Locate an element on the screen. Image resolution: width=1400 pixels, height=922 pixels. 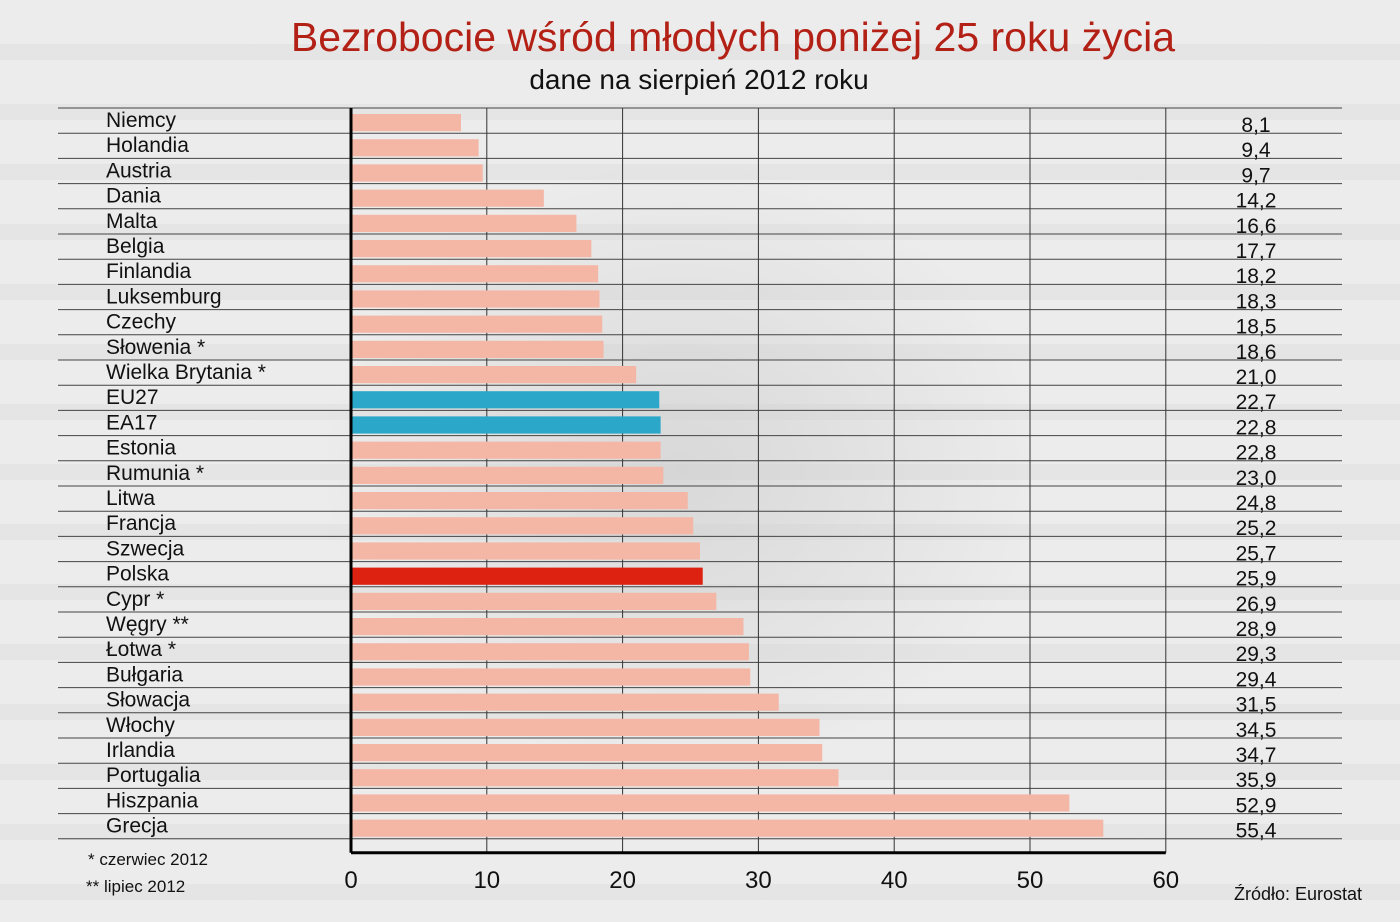
value-label: 31,5 is located at coordinates (1256, 705).